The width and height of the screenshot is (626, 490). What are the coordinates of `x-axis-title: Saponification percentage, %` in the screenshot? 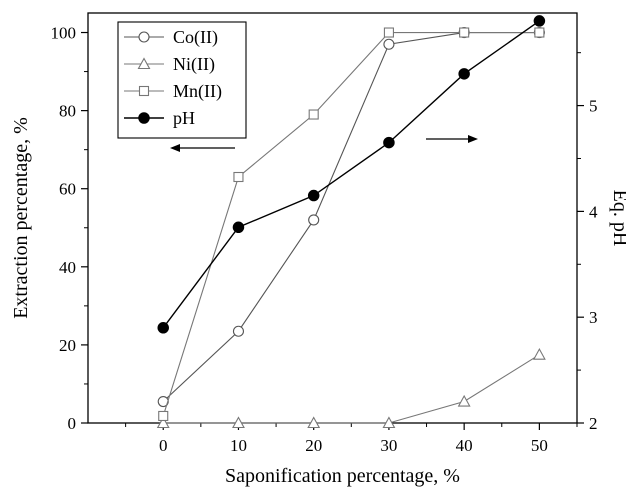 It's located at (342, 476).